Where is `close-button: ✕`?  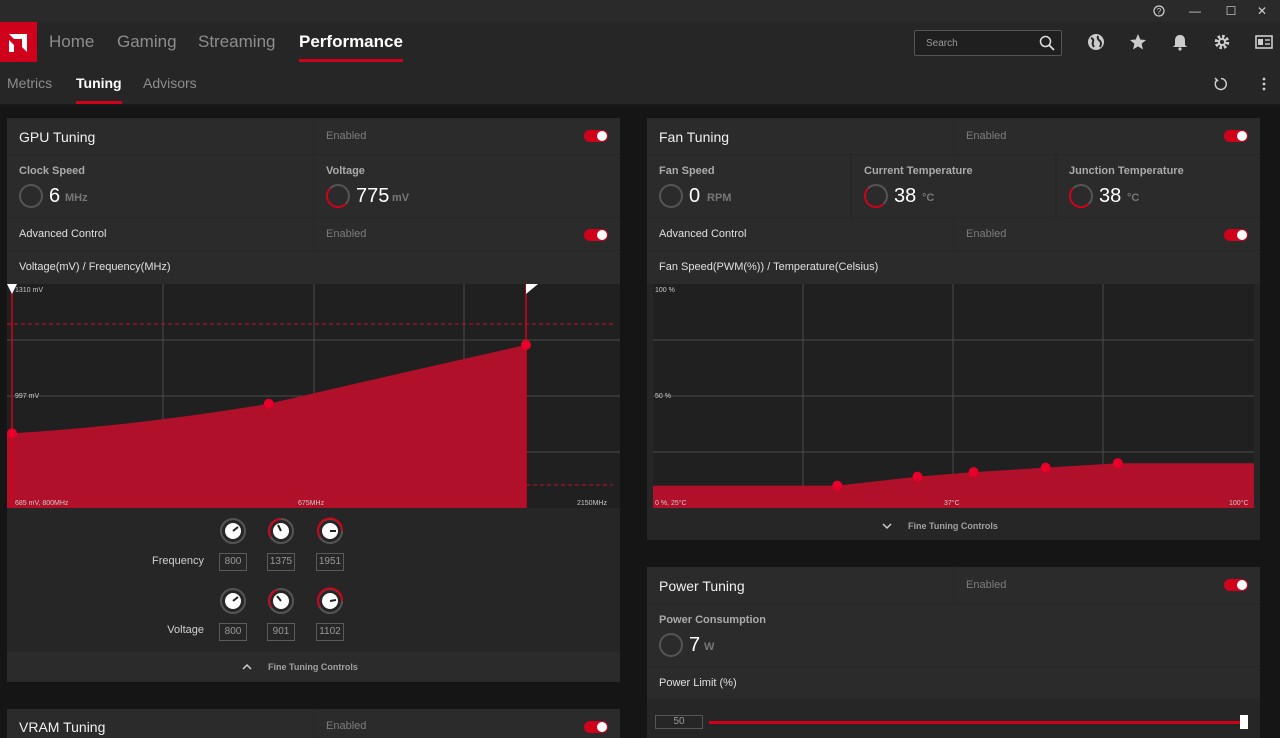
close-button: ✕ is located at coordinates (1262, 11).